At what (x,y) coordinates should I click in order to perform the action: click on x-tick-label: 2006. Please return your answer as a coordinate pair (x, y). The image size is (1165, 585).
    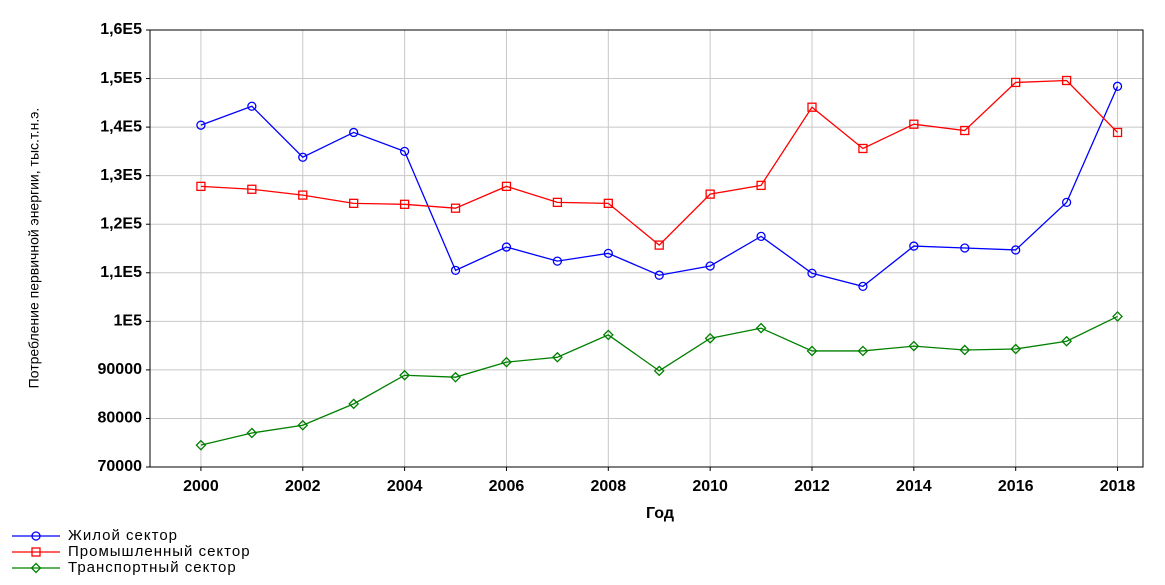
    Looking at the image, I should click on (507, 486).